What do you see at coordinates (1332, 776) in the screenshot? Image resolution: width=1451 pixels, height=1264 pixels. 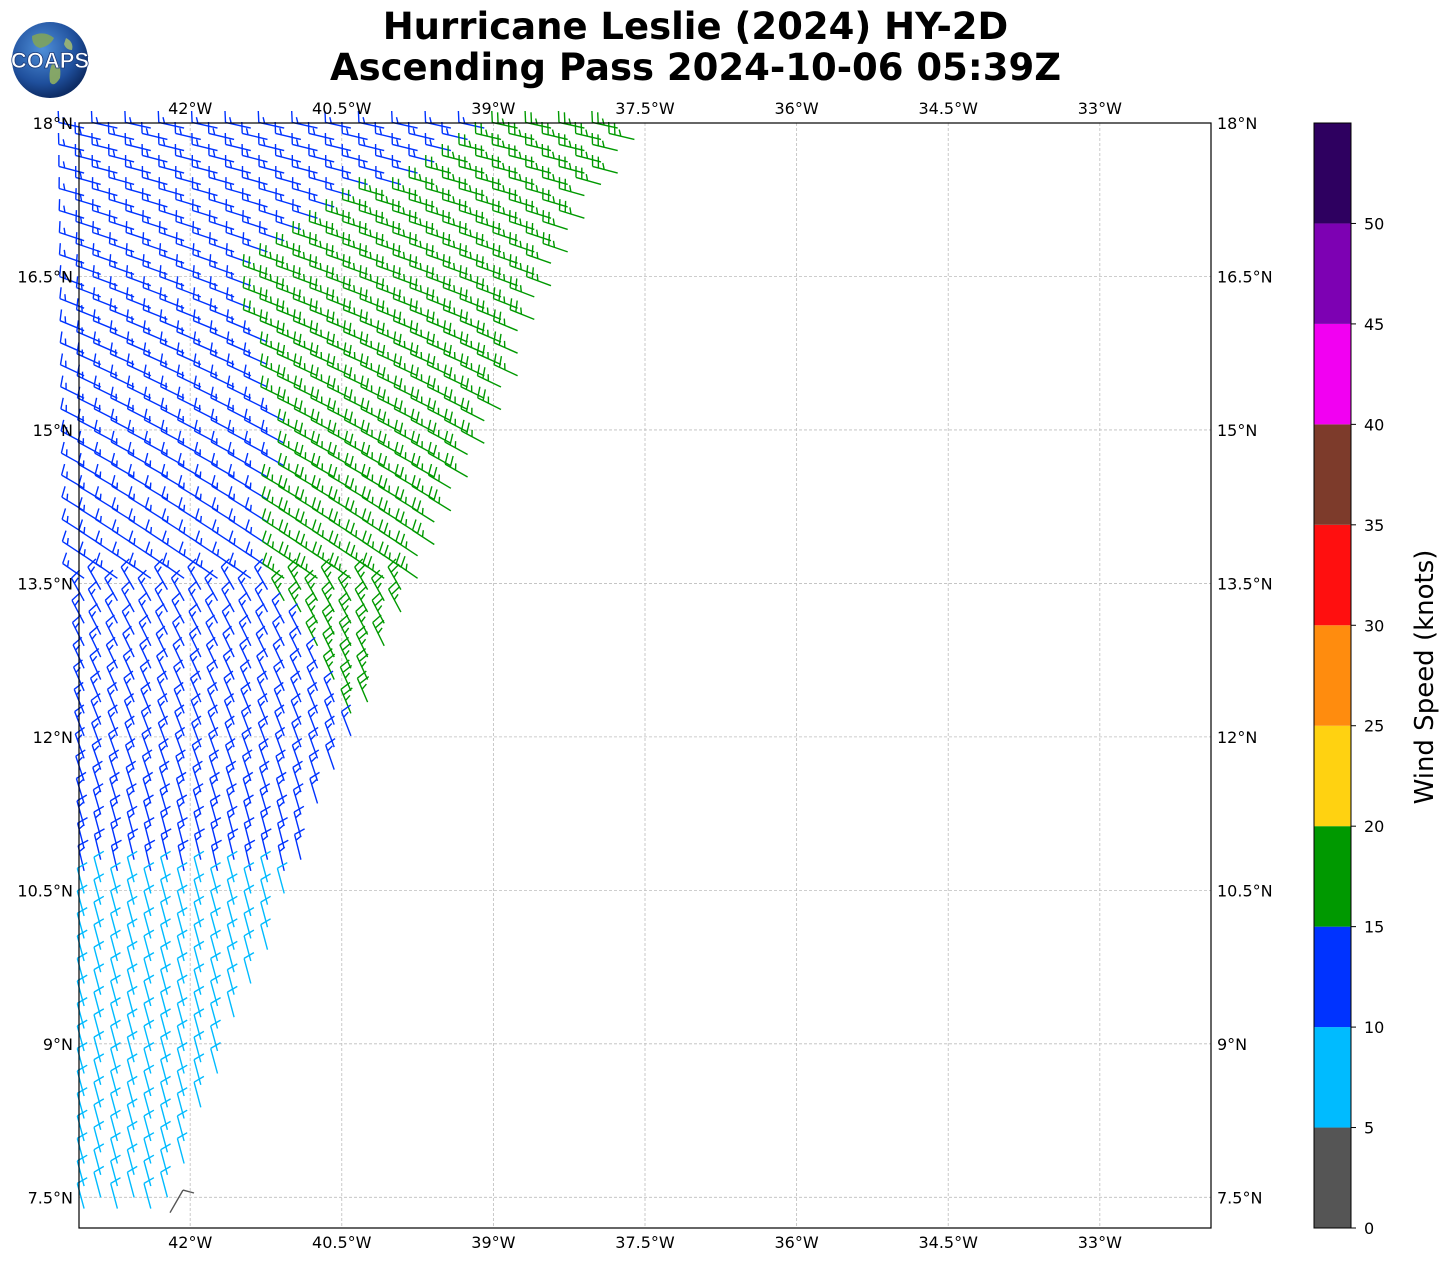 I see `colorbar-segment` at bounding box center [1332, 776].